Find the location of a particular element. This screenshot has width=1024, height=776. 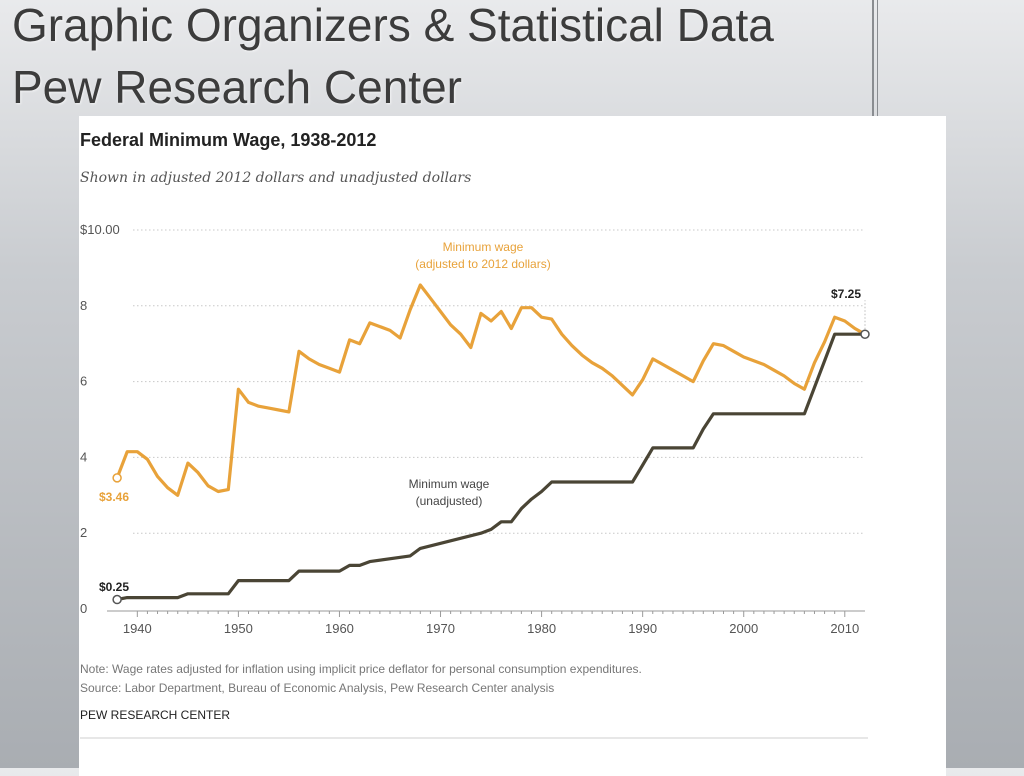

end-value: $7.25 is located at coordinates (846, 294).